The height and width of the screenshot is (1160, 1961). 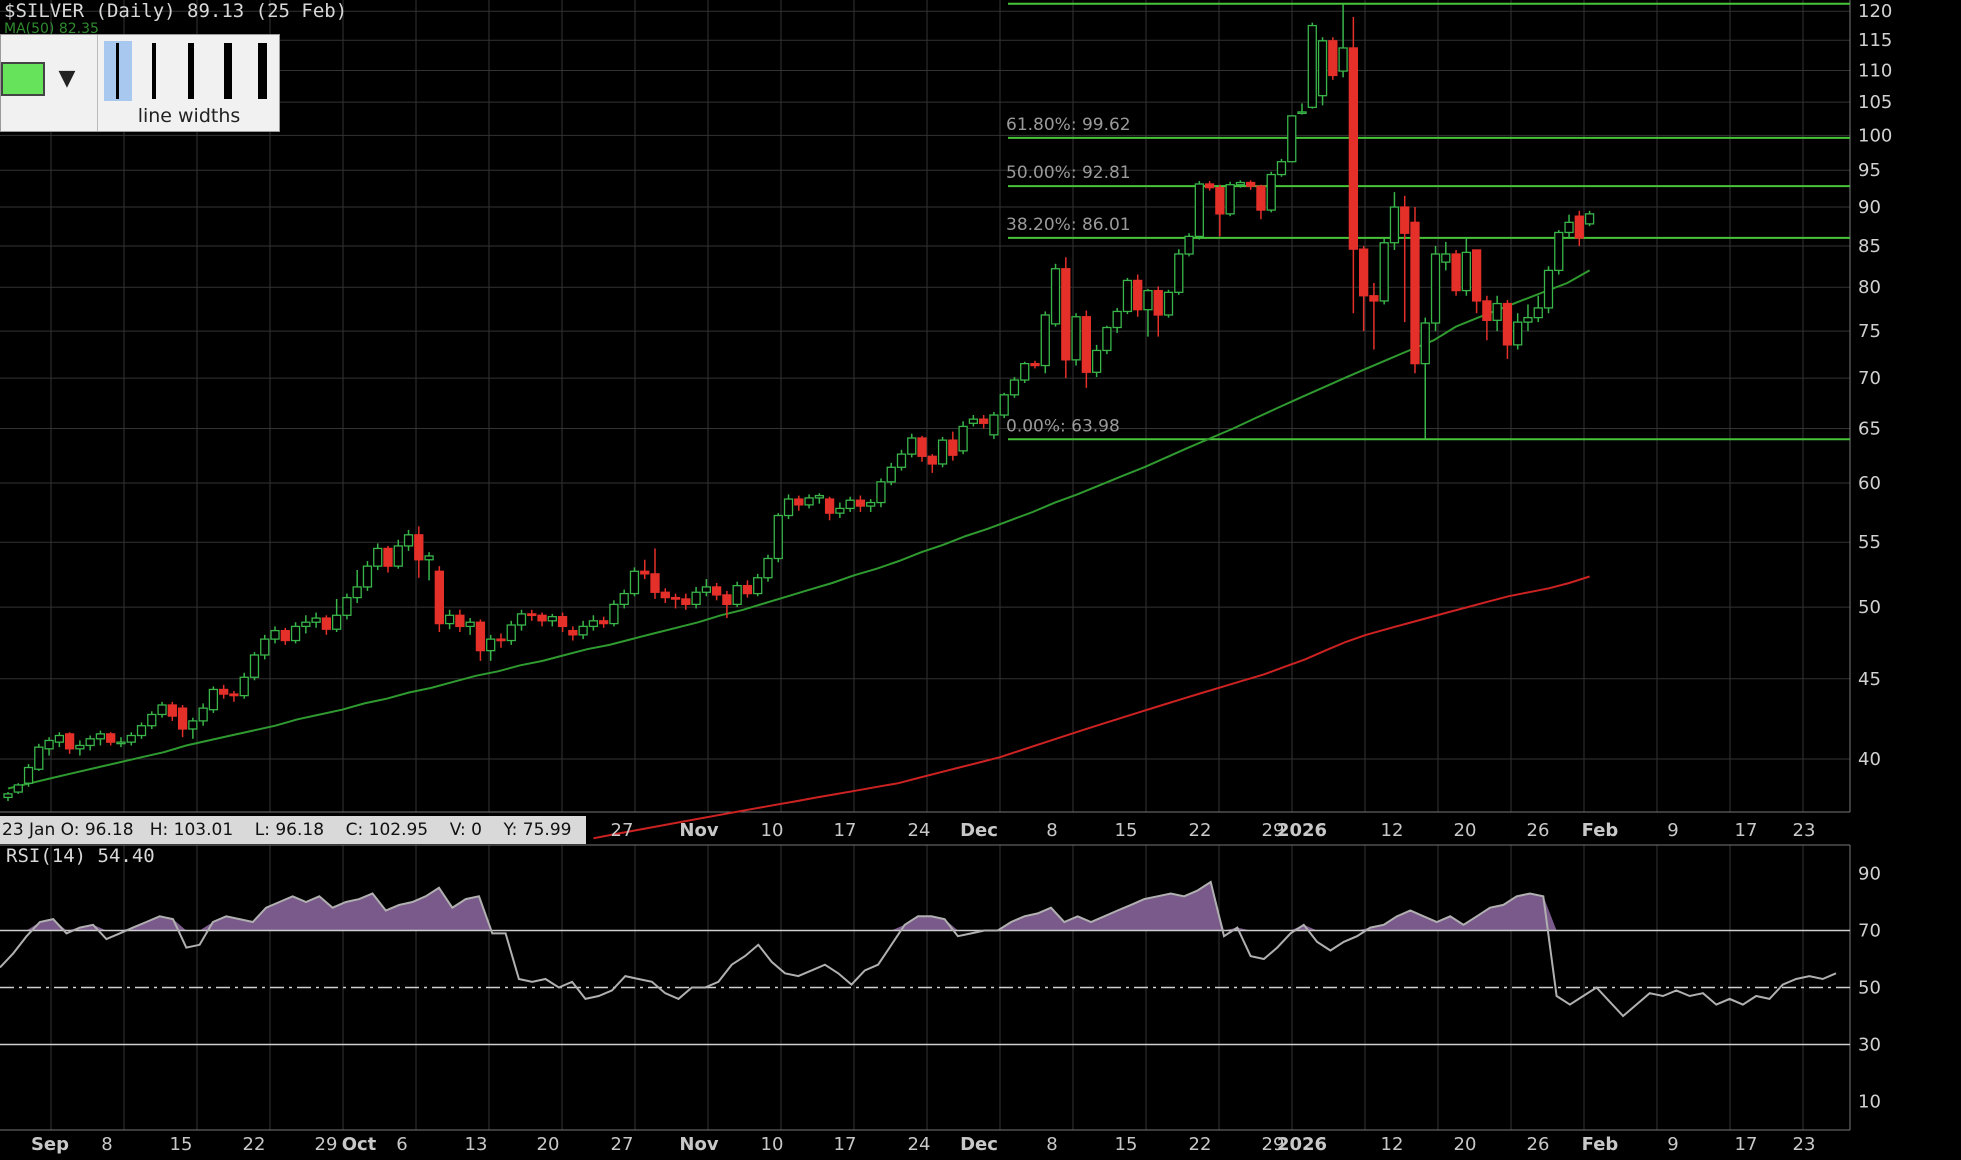 I want to click on price-tick-label: 55, so click(x=1869, y=542).